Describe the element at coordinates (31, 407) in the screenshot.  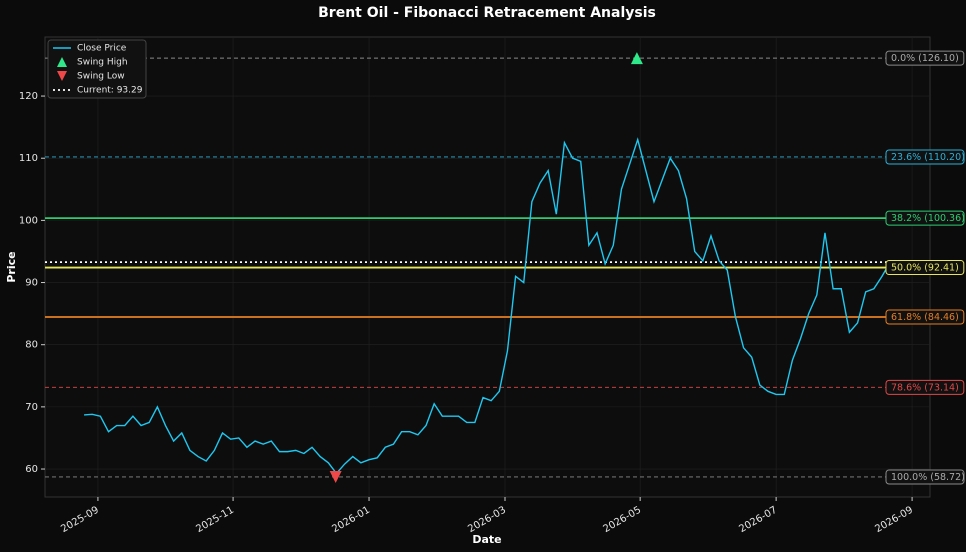
I see `y-tick-label: 70` at that location.